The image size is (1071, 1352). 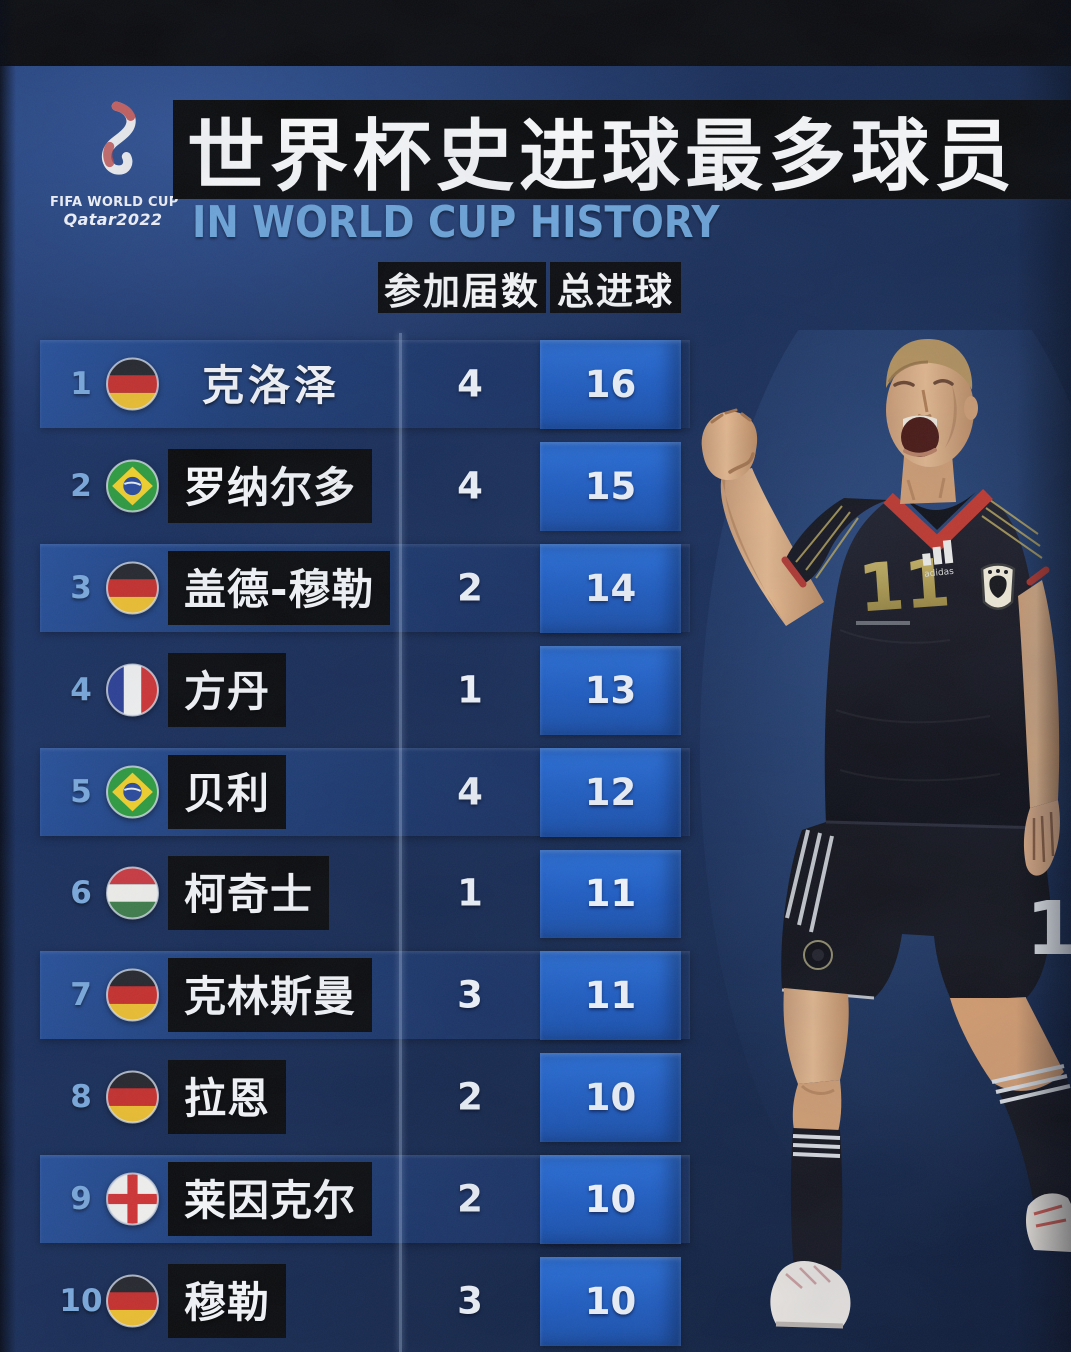 I want to click on table-row: 1 克洛泽 4 16, so click(x=350, y=384).